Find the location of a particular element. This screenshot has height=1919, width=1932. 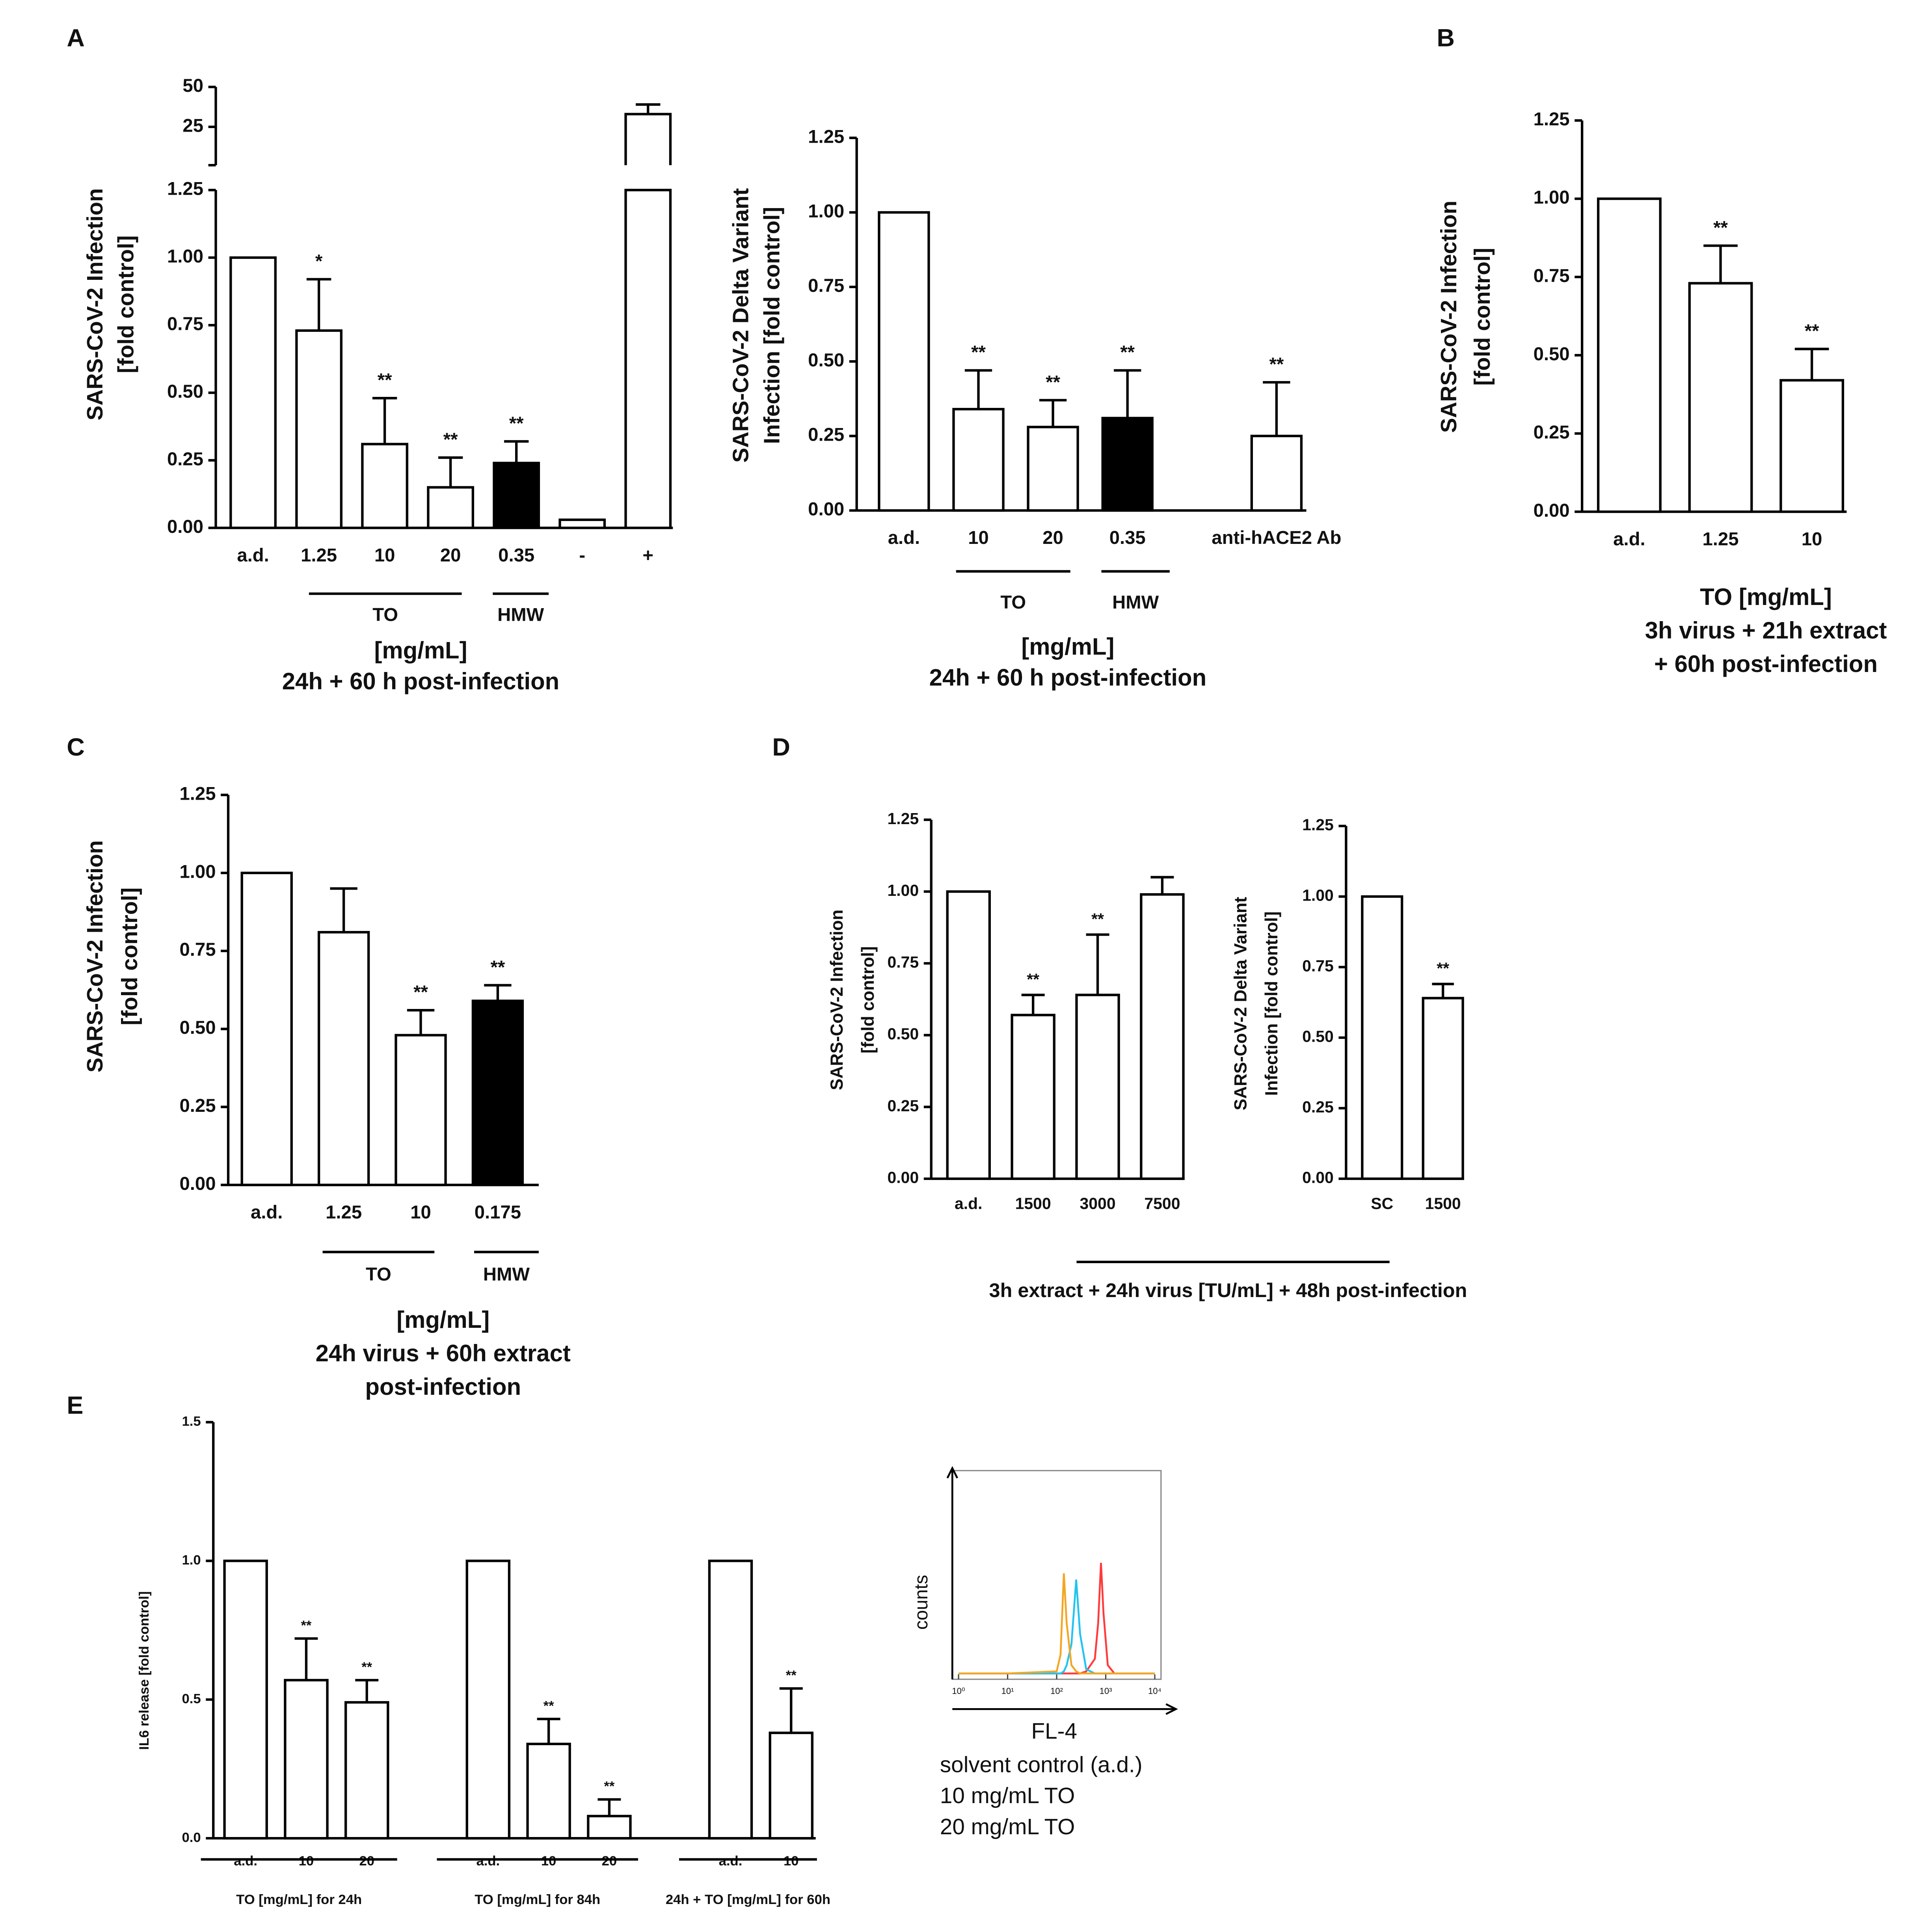

panel-label: A is located at coordinates (76, 38).